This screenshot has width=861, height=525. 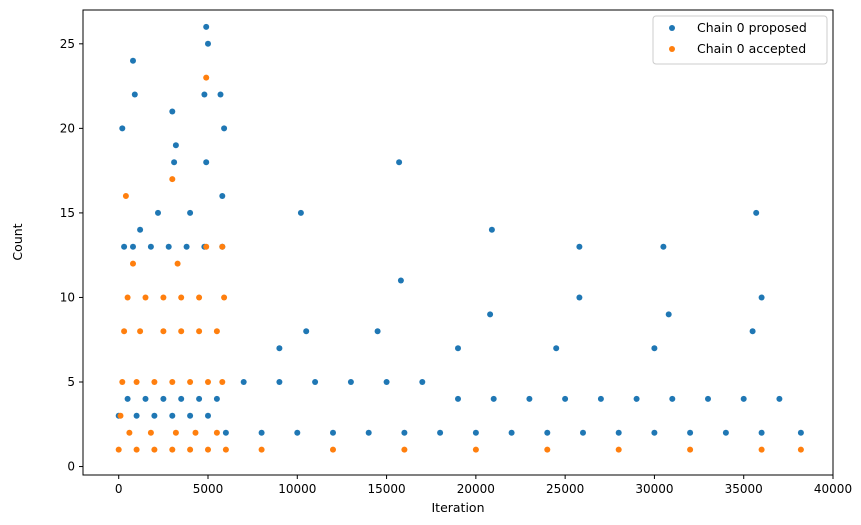 I want to click on x-tick-label-7: 35000, so click(x=744, y=489).